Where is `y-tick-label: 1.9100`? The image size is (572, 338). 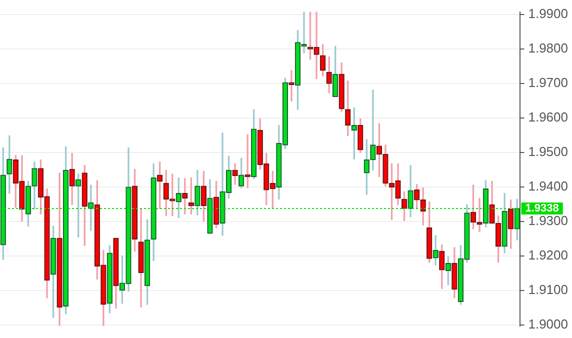
y-tick-label: 1.9100 is located at coordinates (548, 290).